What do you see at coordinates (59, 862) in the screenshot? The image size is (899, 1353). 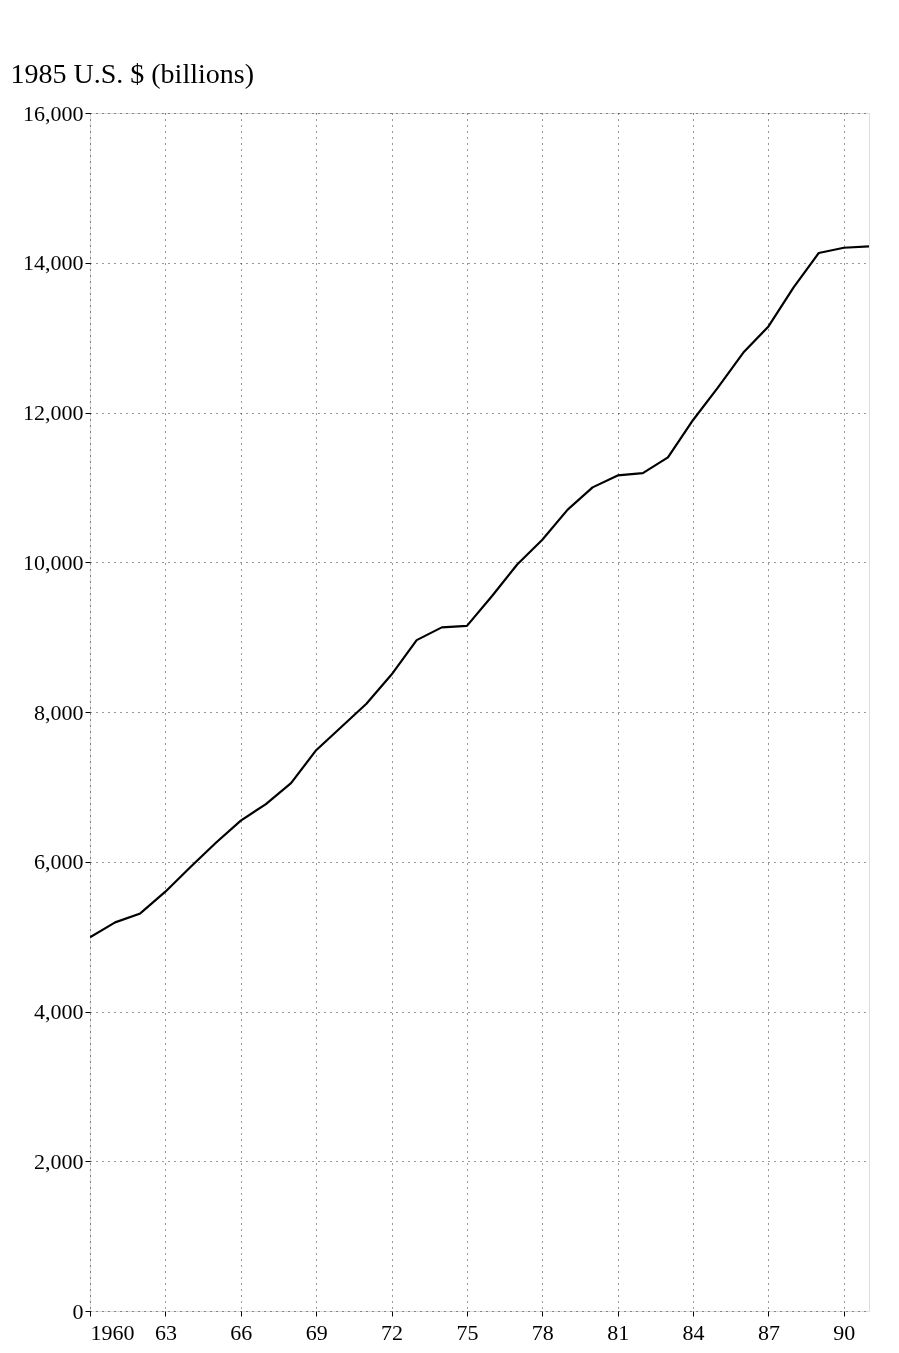 I see `y-tick-label: 6,000` at bounding box center [59, 862].